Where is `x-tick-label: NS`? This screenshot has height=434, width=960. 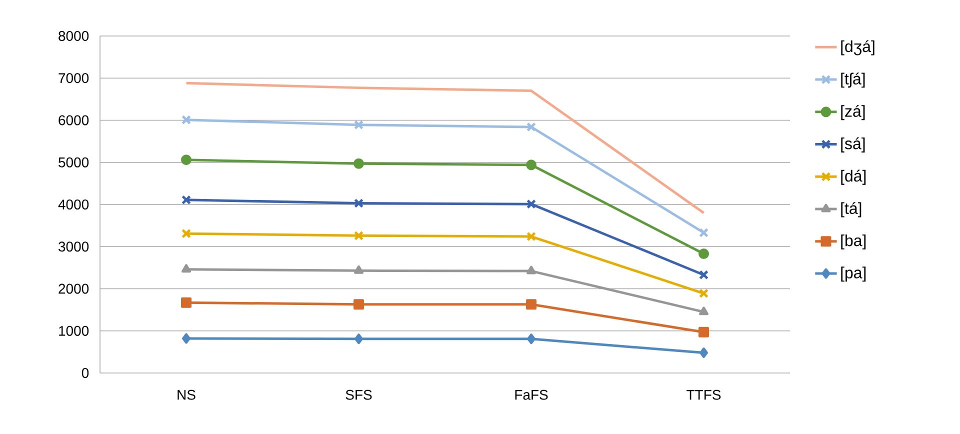
x-tick-label: NS is located at coordinates (187, 395).